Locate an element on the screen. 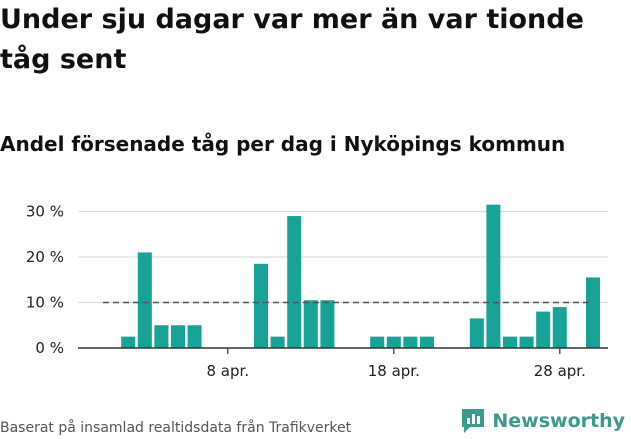 The image size is (631, 439). x-axis-ticks: 8 apr. 18 apr. 28 apr. is located at coordinates (396, 364).